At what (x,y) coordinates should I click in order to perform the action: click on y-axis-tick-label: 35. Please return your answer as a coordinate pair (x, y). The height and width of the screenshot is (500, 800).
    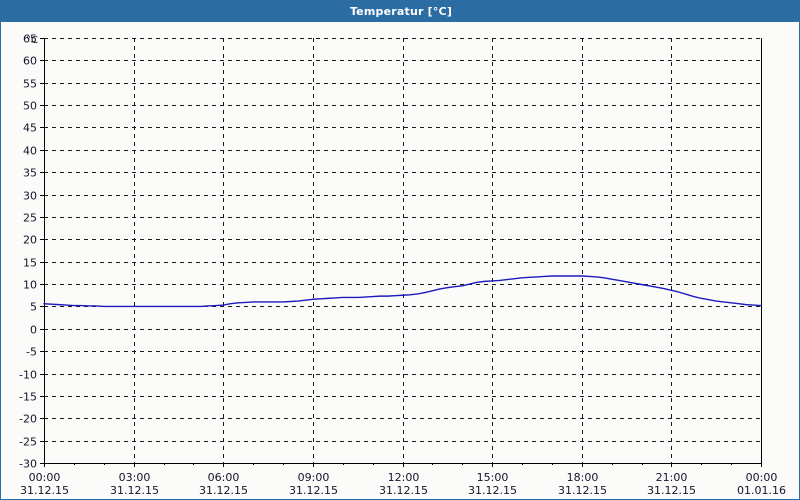
    Looking at the image, I should click on (30, 173).